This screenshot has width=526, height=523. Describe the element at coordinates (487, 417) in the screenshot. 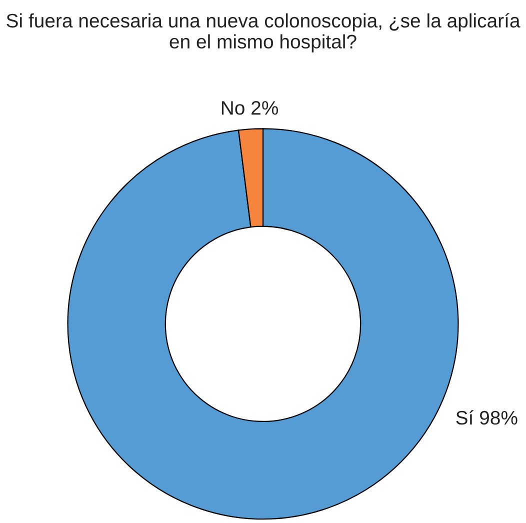

I see `slice-label: Sí 98%` at that location.